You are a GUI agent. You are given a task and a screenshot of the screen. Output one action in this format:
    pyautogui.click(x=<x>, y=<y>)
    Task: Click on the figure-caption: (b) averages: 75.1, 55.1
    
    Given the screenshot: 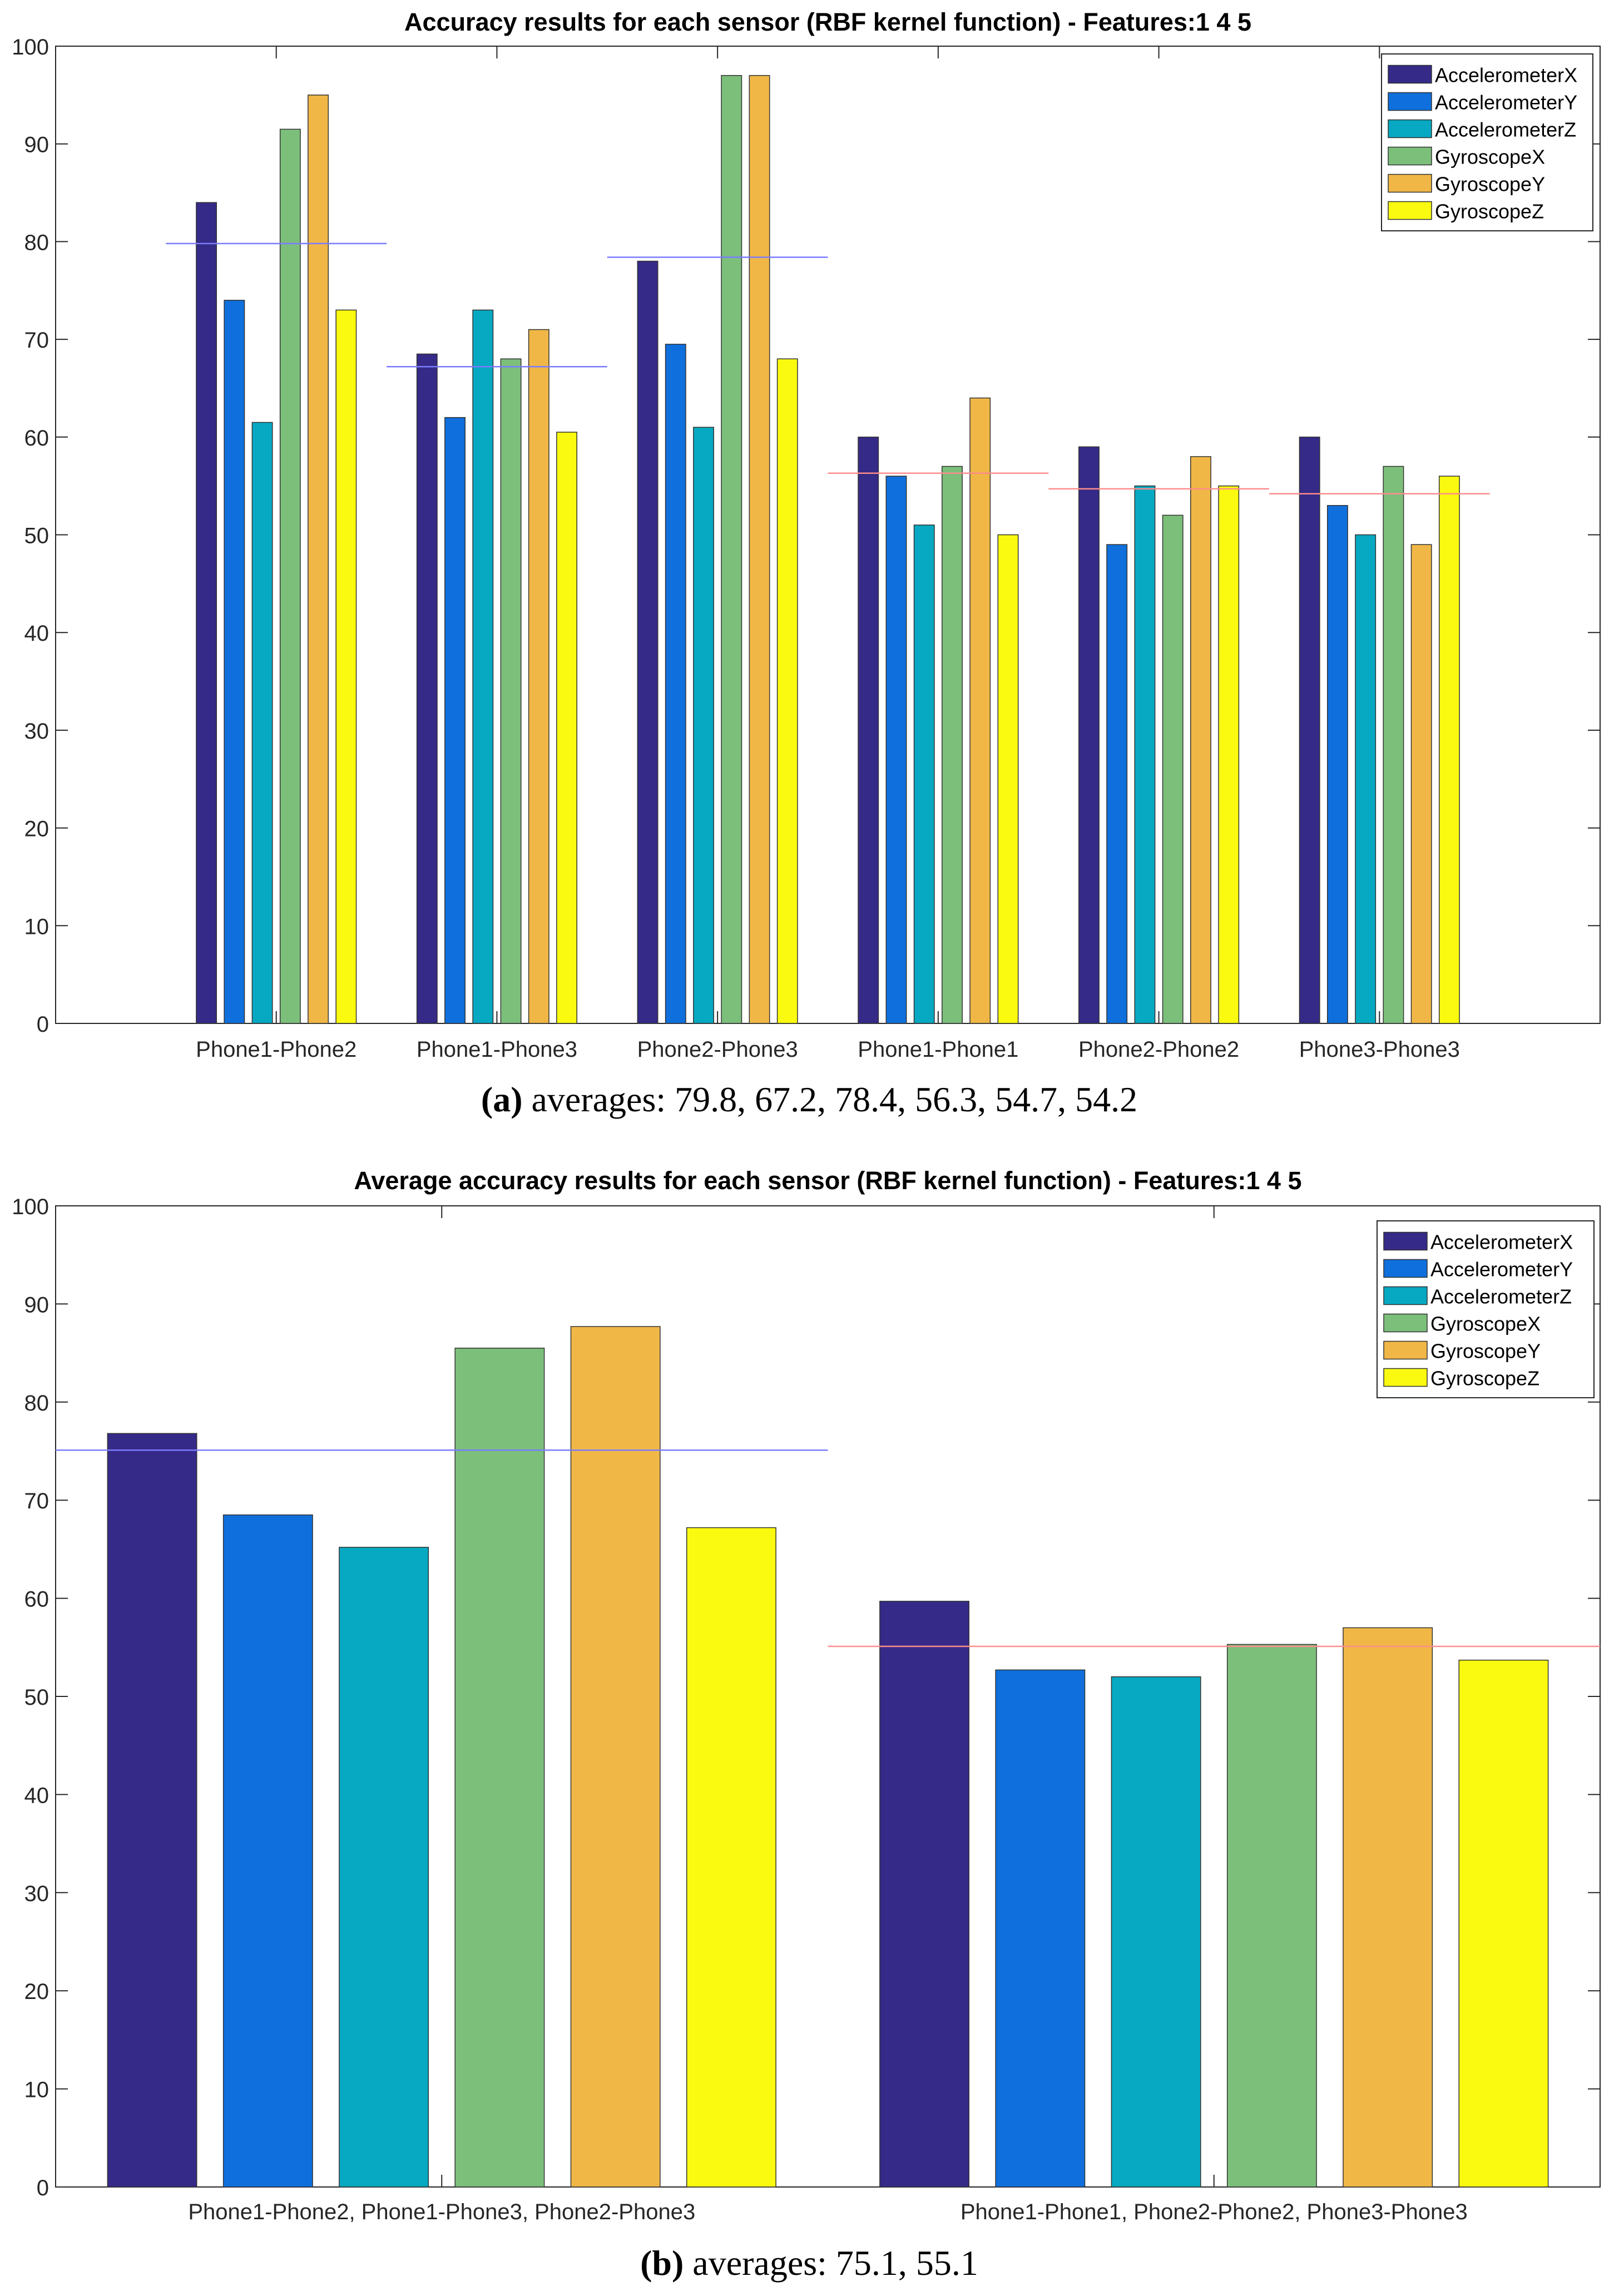 What is the action you would take?
    pyautogui.click(x=809, y=2263)
    